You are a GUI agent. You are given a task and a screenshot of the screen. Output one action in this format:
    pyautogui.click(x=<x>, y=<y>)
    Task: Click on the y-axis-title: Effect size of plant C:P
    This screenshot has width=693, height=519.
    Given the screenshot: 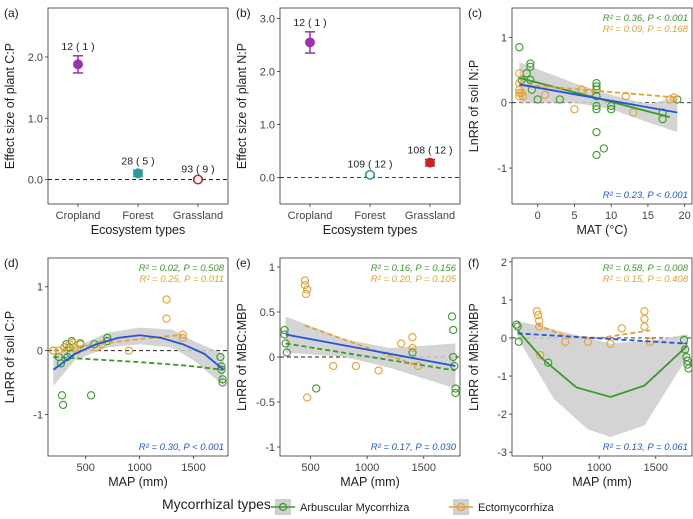 What is the action you would take?
    pyautogui.click(x=10, y=106)
    